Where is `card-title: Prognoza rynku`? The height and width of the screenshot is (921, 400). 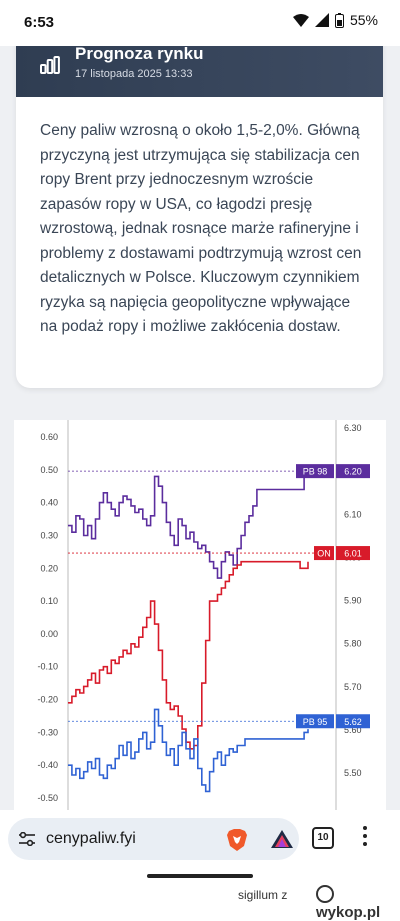
card-title: Prognoza rynku is located at coordinates (139, 54).